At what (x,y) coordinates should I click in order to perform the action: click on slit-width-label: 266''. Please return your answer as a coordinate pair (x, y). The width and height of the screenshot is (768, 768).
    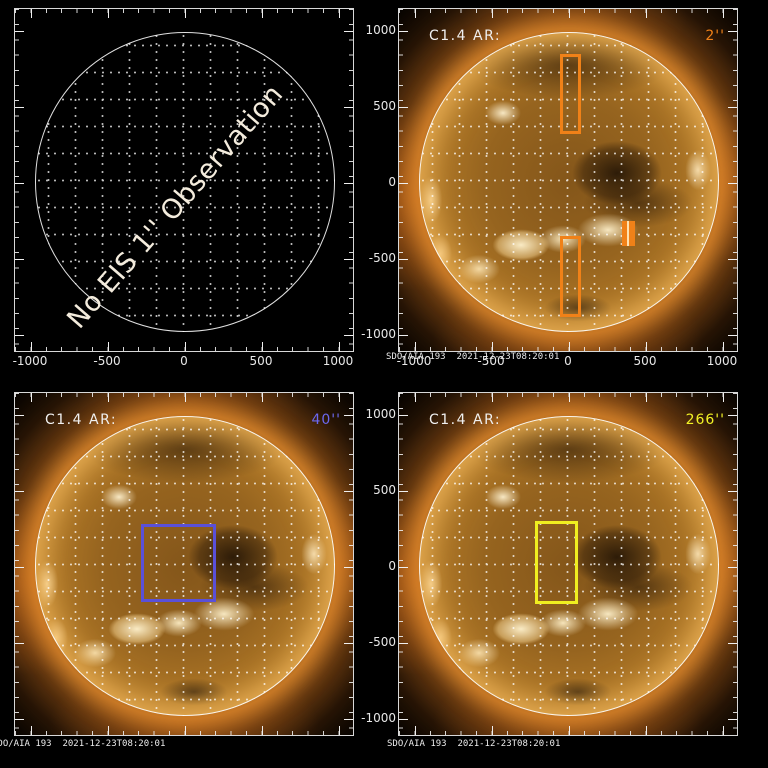
    Looking at the image, I should click on (705, 420).